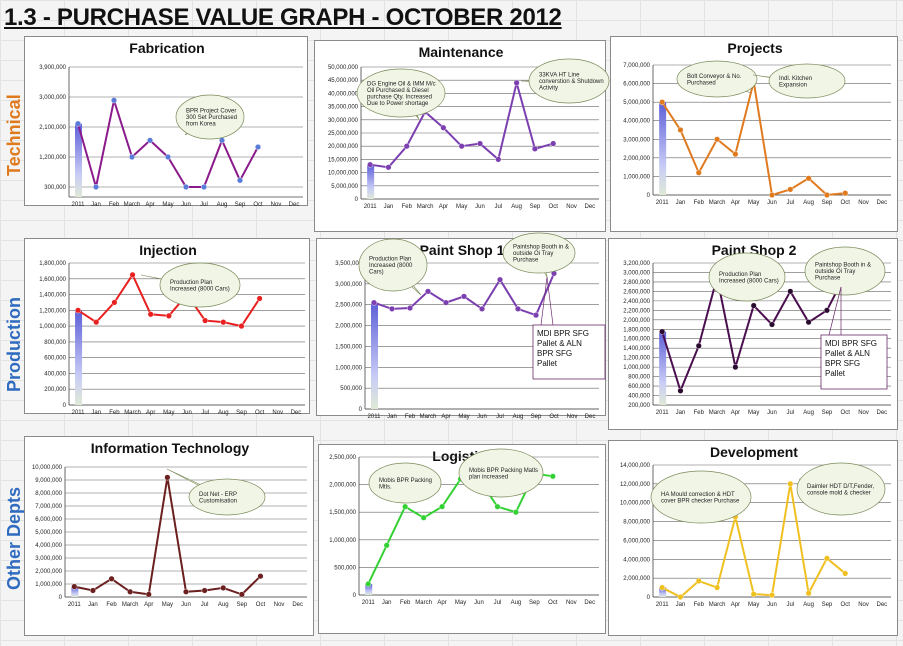  Describe the element at coordinates (222, 205) in the screenshot. I see `x-tick-label: Aug` at that location.